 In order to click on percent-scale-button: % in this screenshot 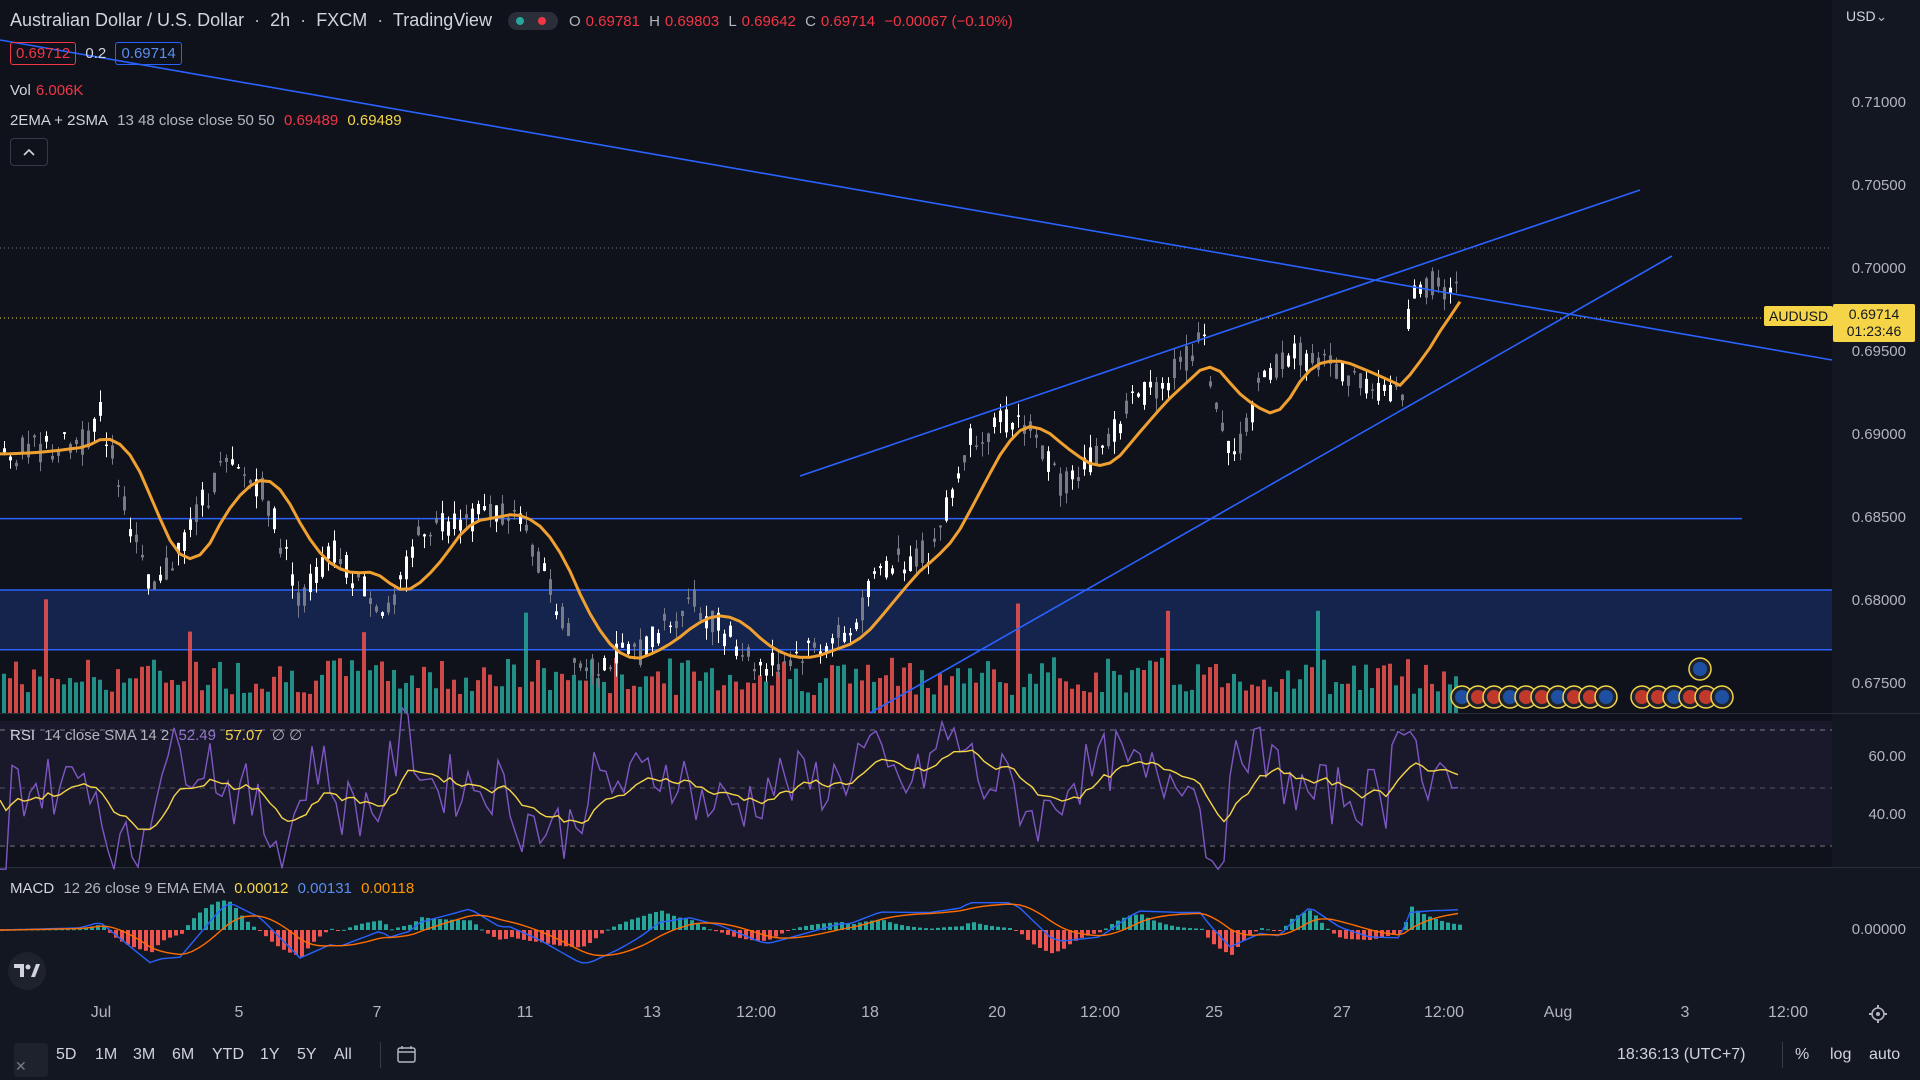, I will do `click(1802, 1054)`.